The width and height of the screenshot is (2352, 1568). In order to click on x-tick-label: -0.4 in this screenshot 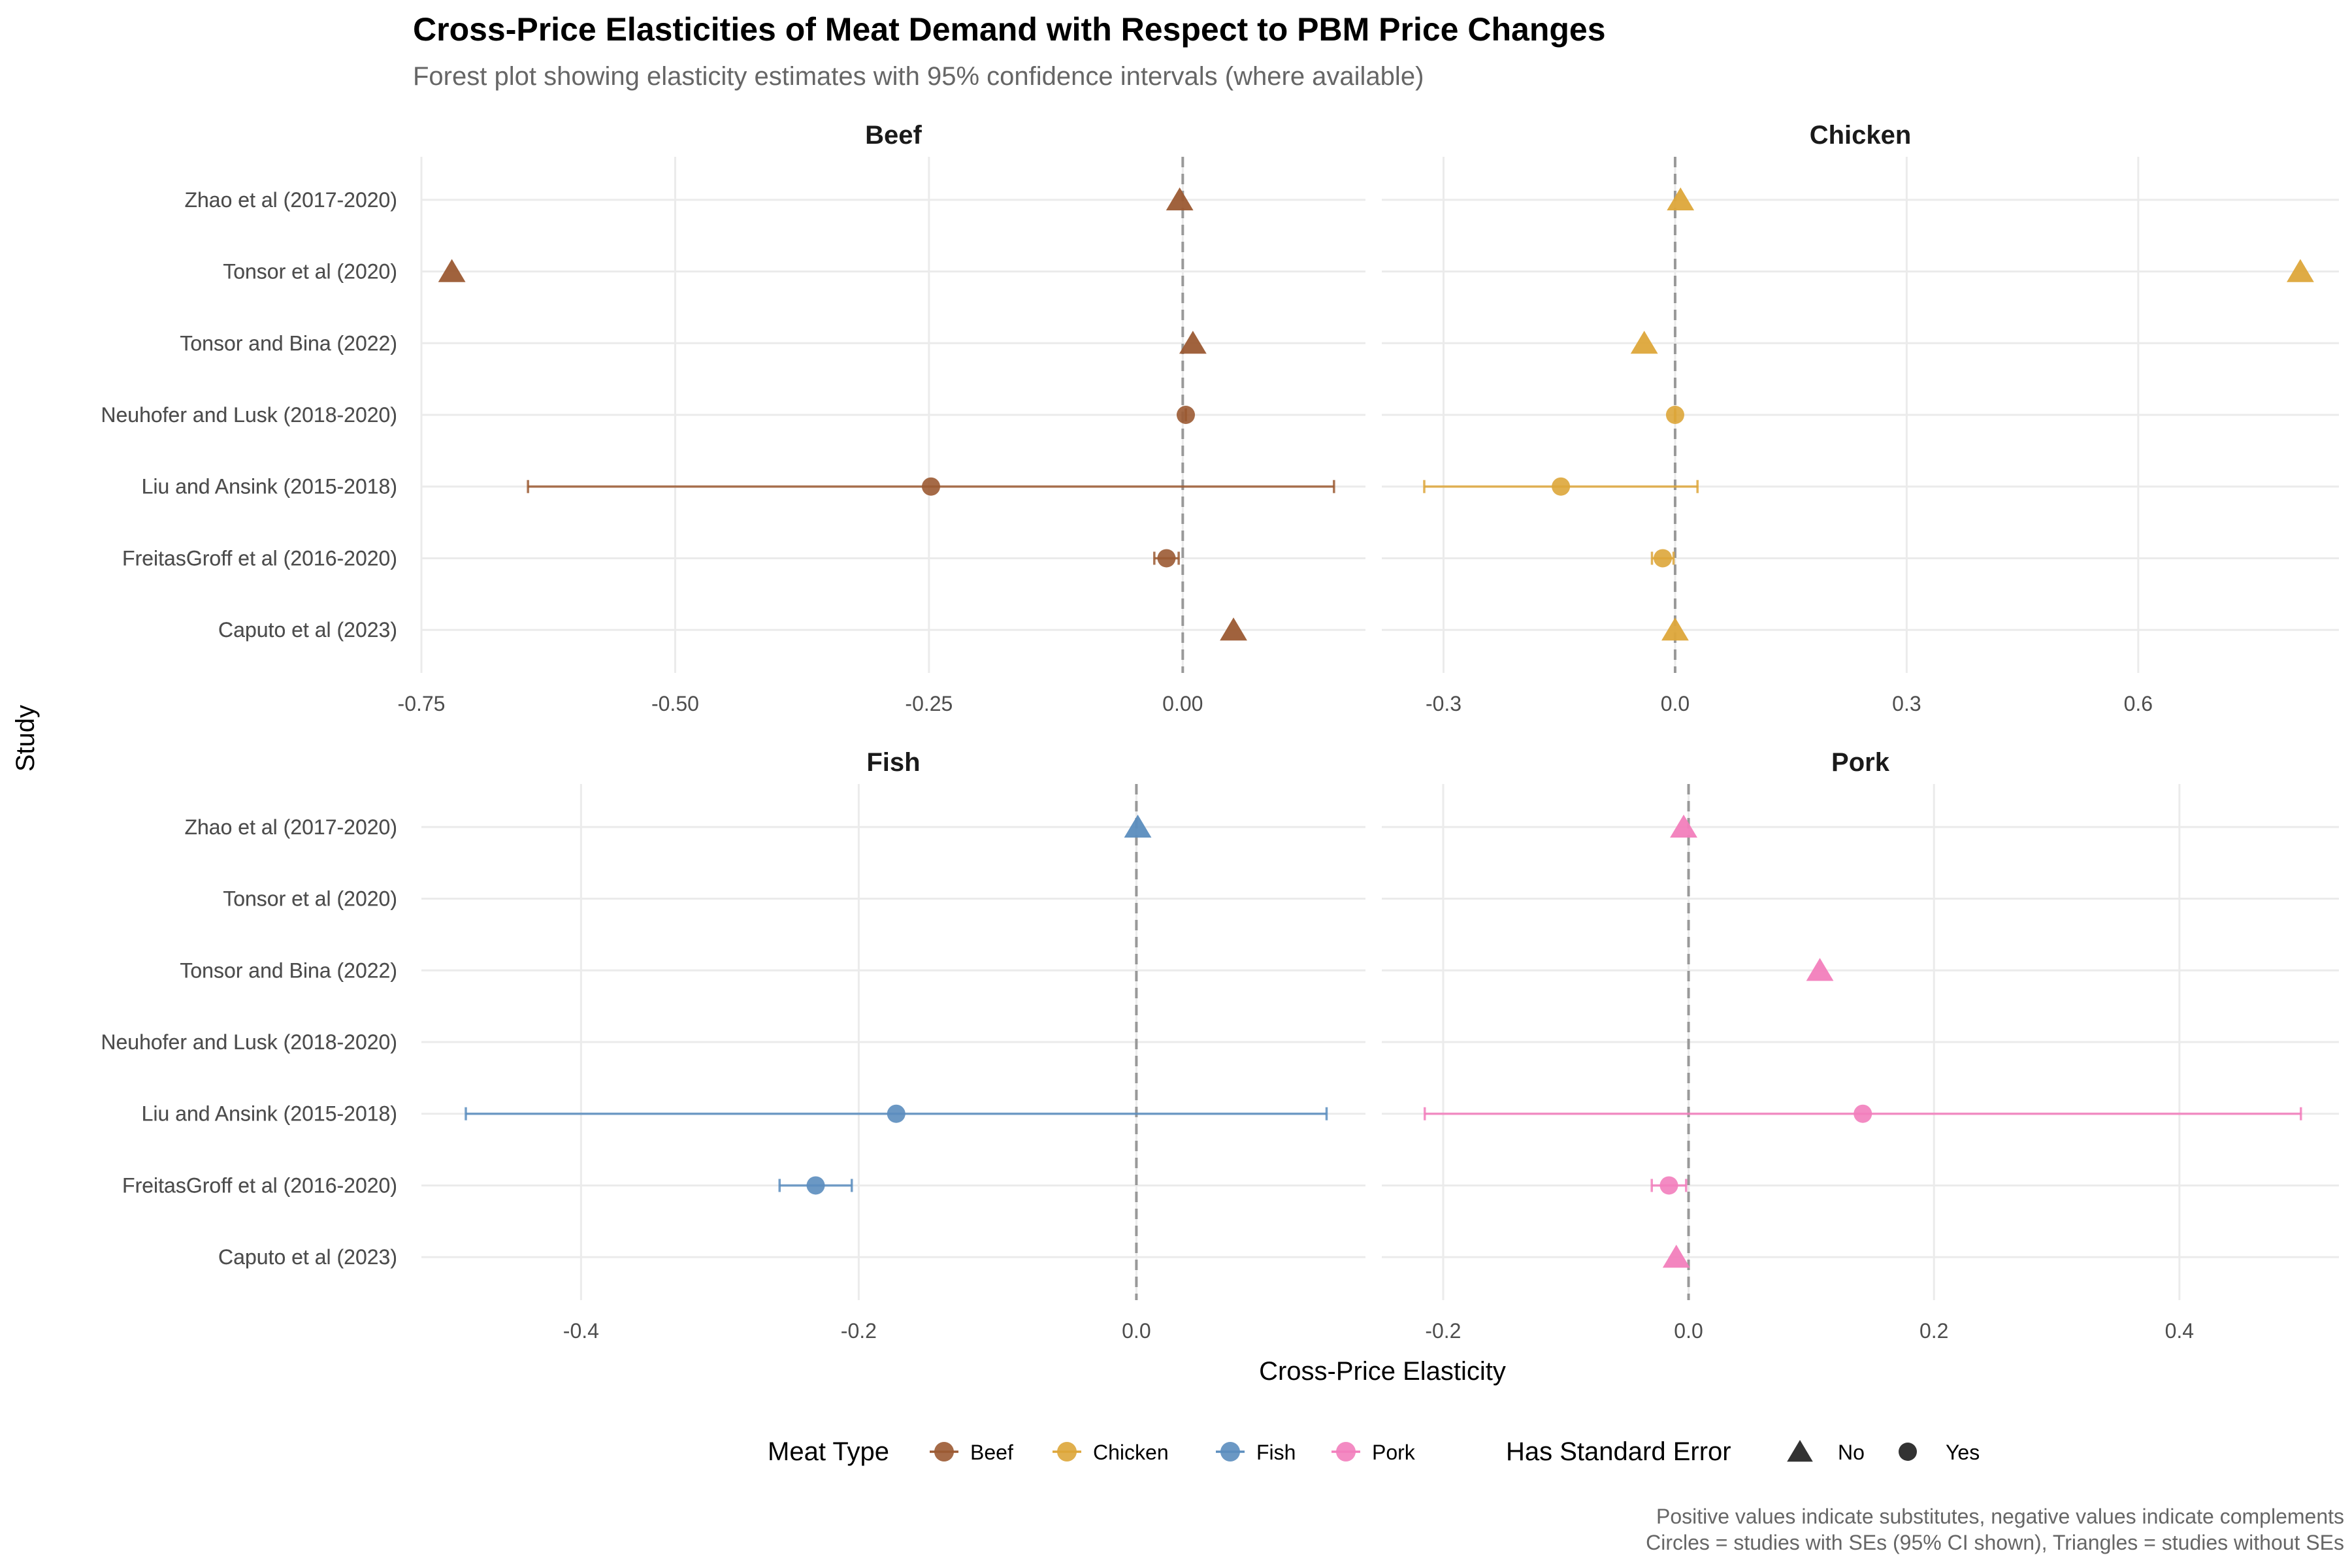, I will do `click(581, 1331)`.